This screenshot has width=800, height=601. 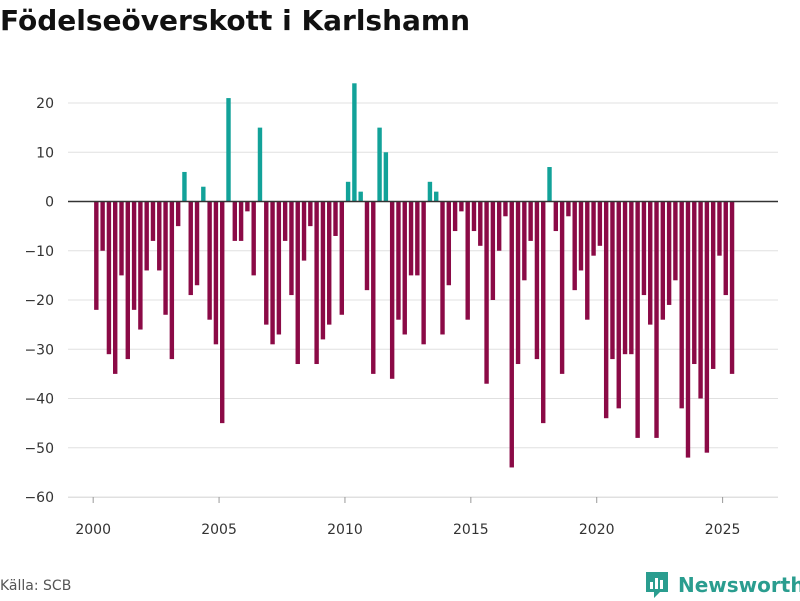 I want to click on bar-2002-q3, so click(x=159, y=236).